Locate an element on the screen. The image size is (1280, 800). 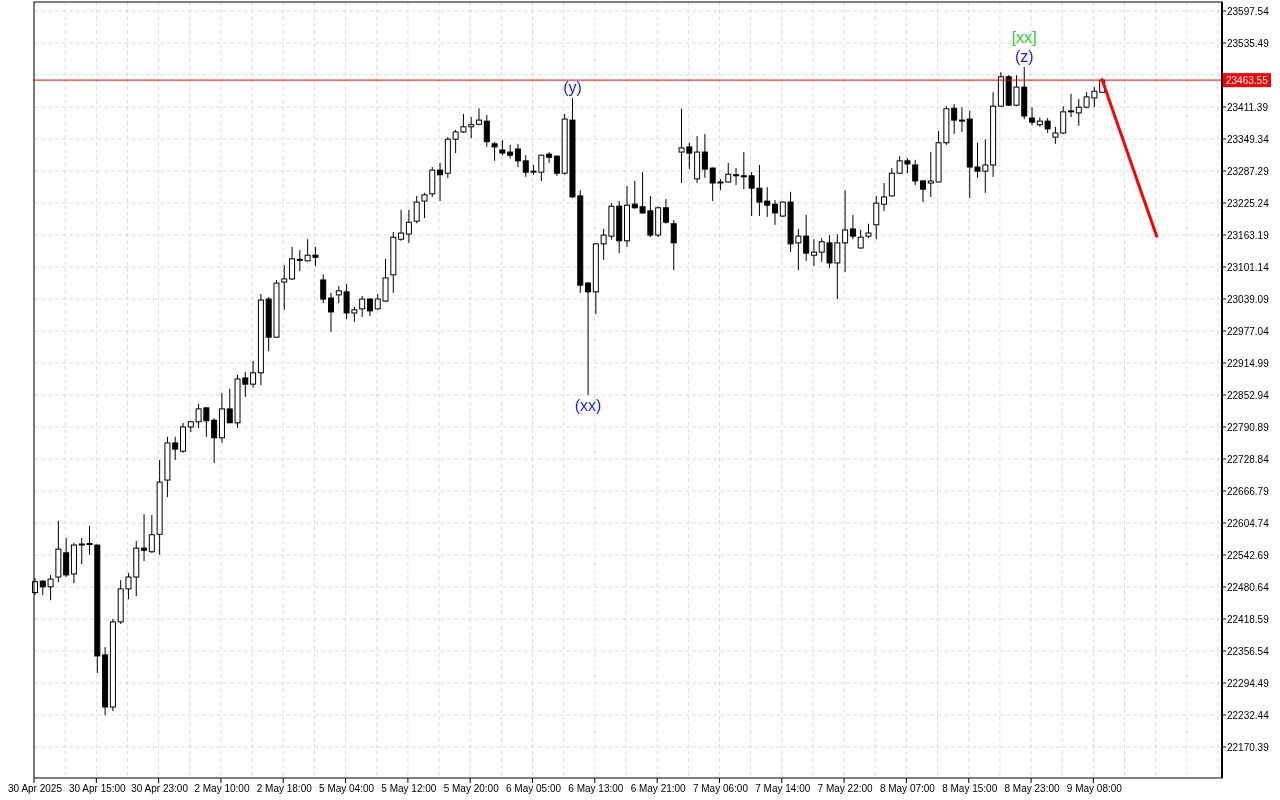
x-tick-label: 2 May 18:00 is located at coordinates (284, 788).